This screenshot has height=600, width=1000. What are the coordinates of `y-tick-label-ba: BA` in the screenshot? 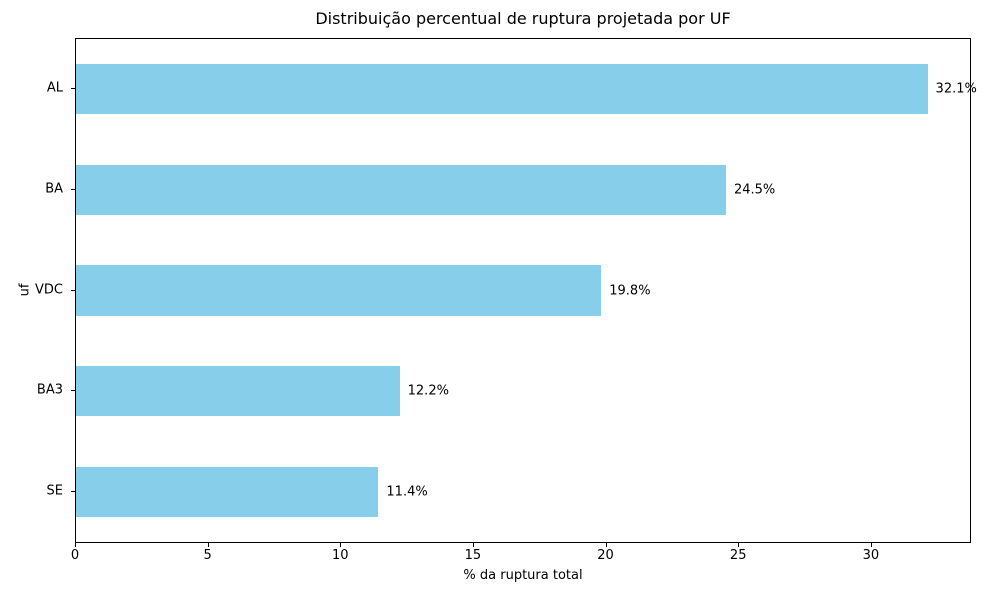 It's located at (54, 189).